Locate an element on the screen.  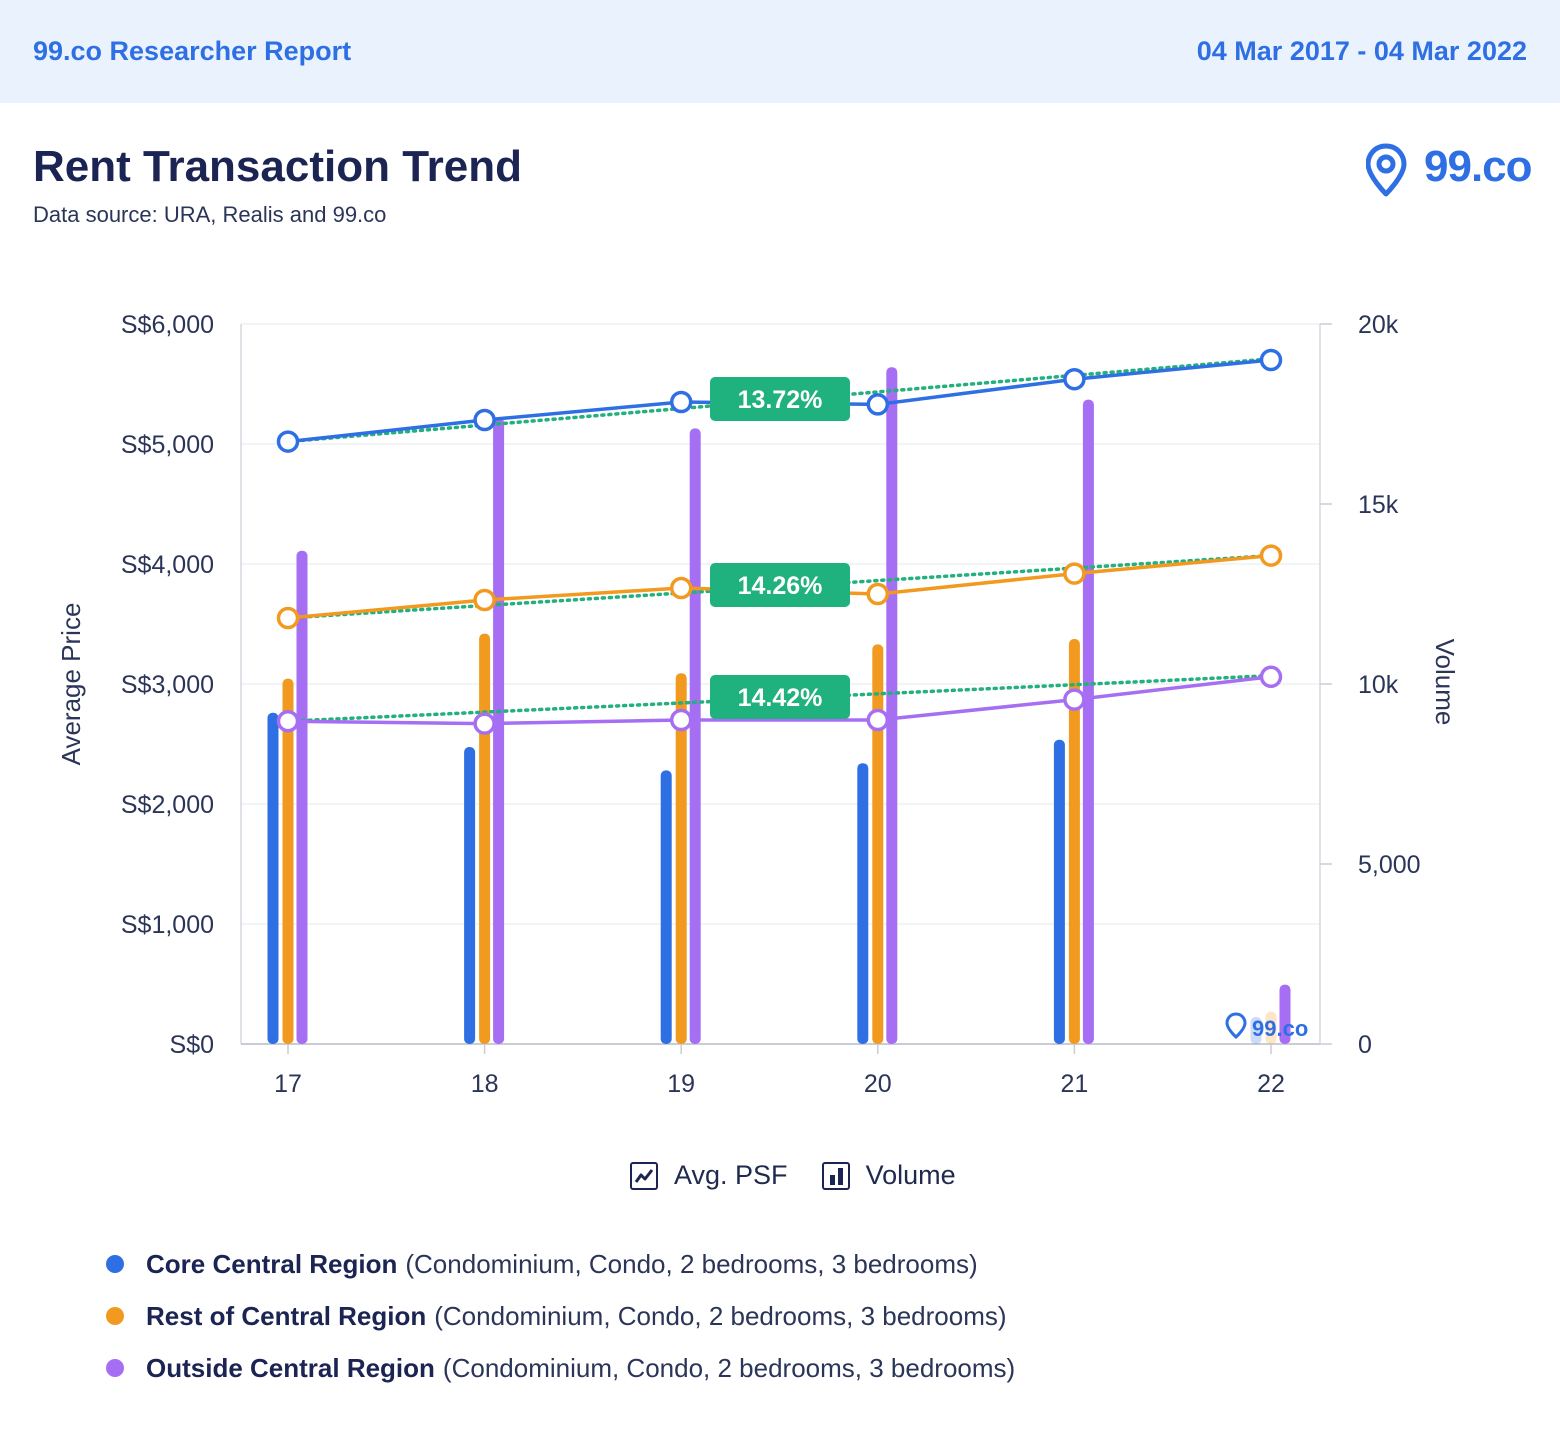
watermark-pin-icon is located at coordinates (1236, 1026).